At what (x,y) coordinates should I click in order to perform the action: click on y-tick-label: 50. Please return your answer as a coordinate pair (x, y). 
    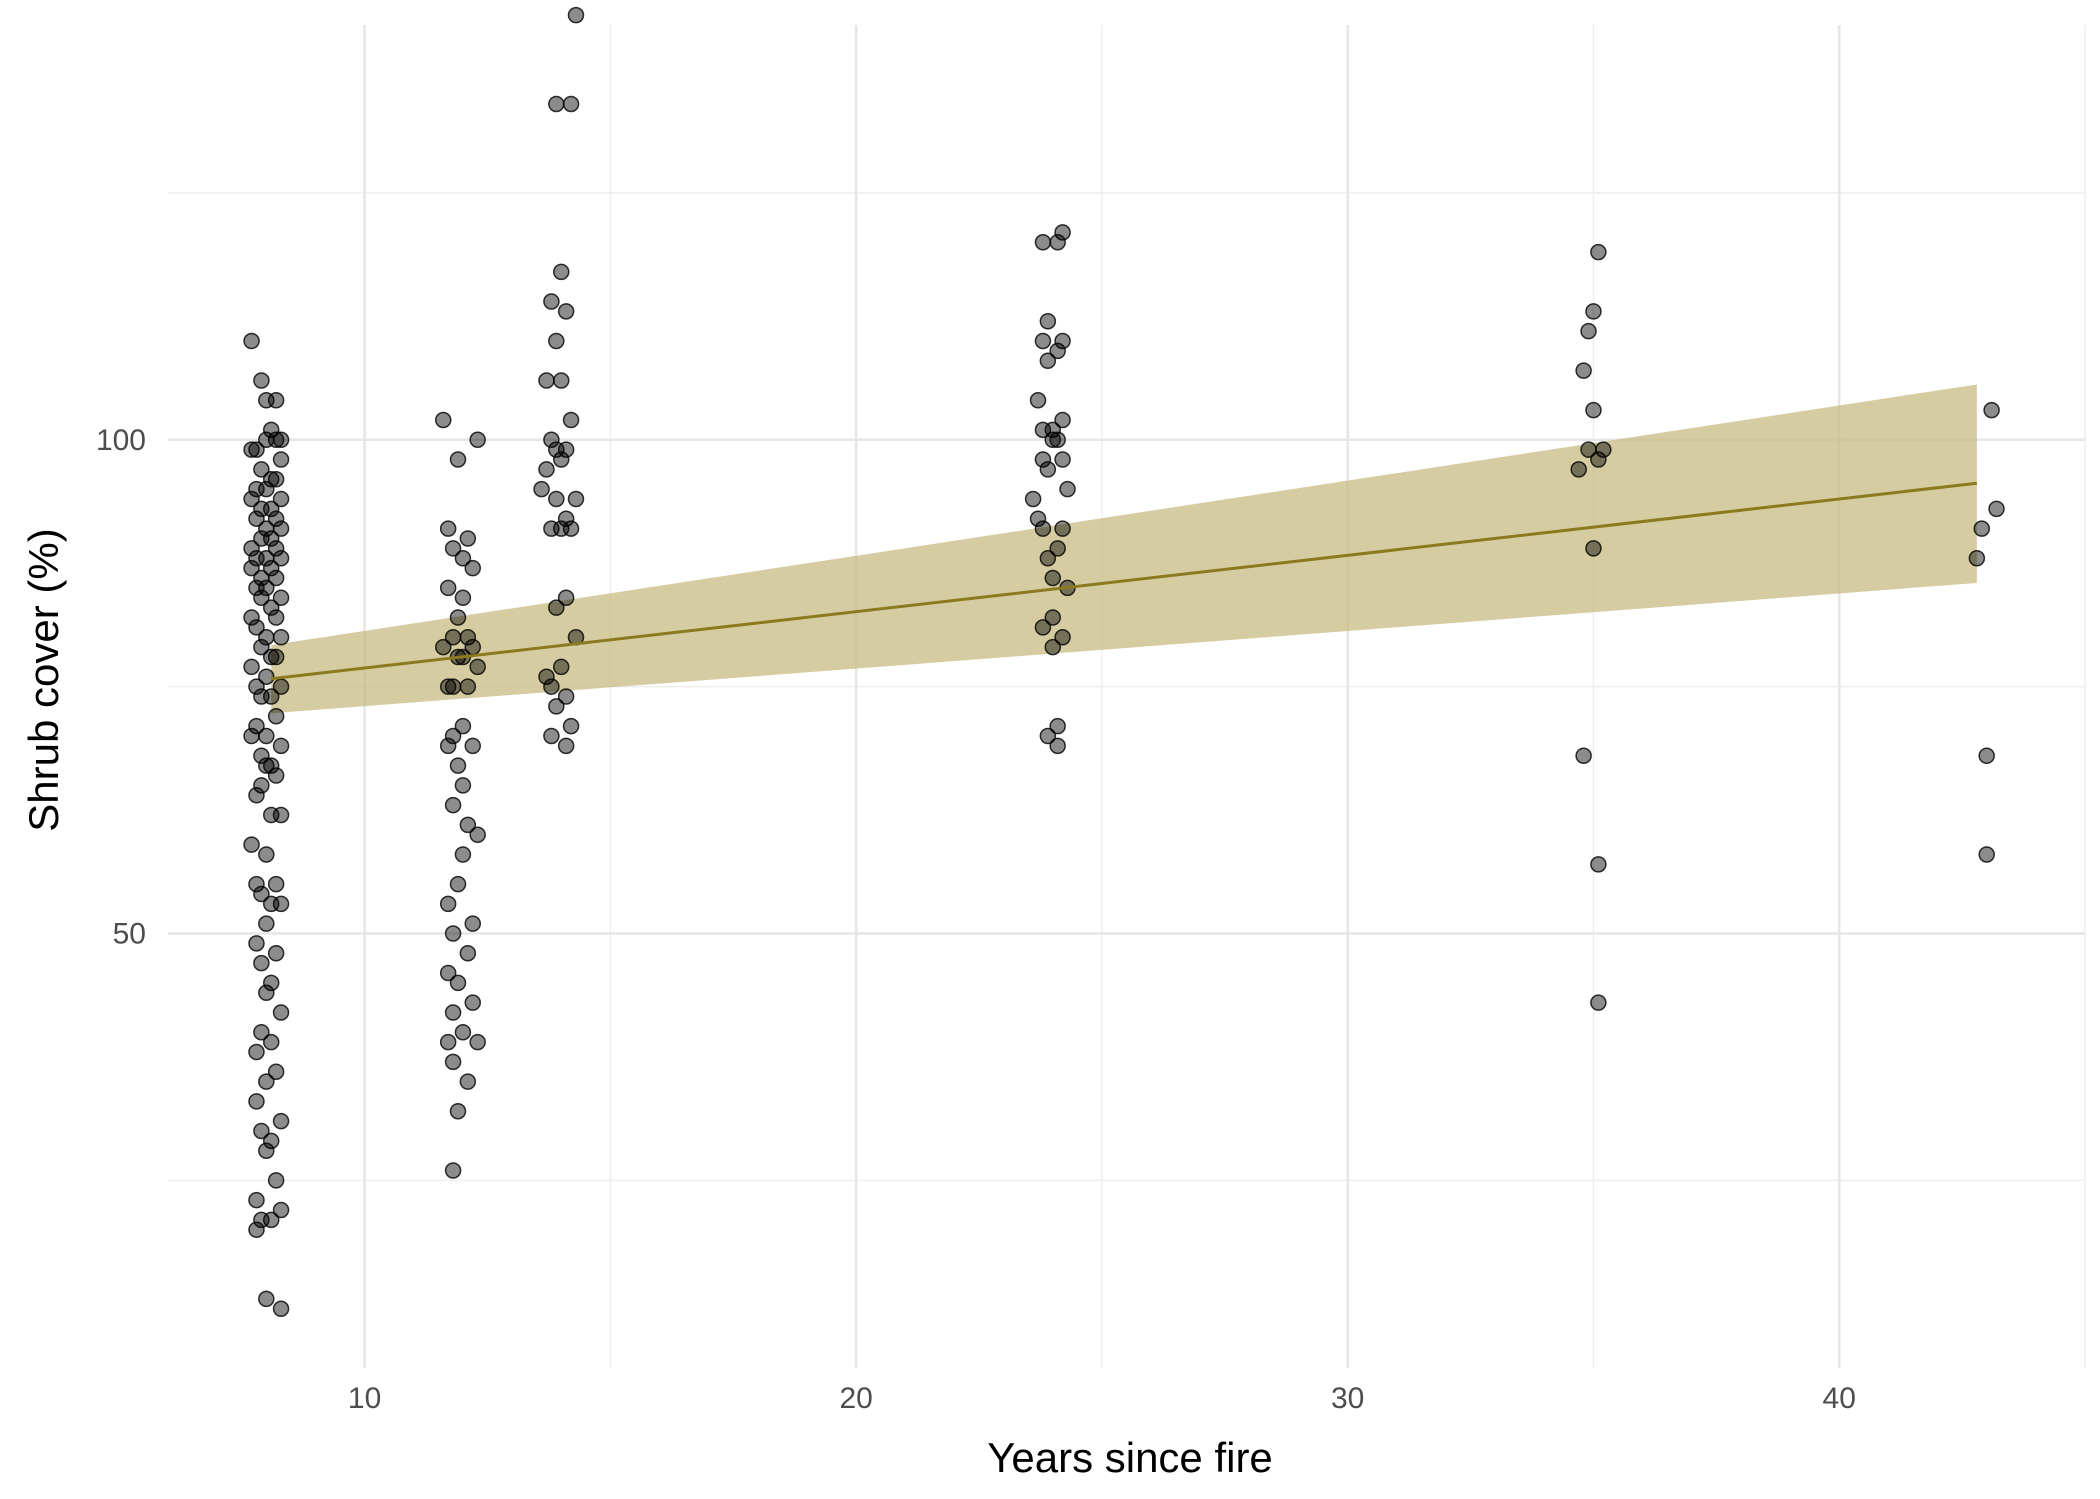
    Looking at the image, I should click on (129, 934).